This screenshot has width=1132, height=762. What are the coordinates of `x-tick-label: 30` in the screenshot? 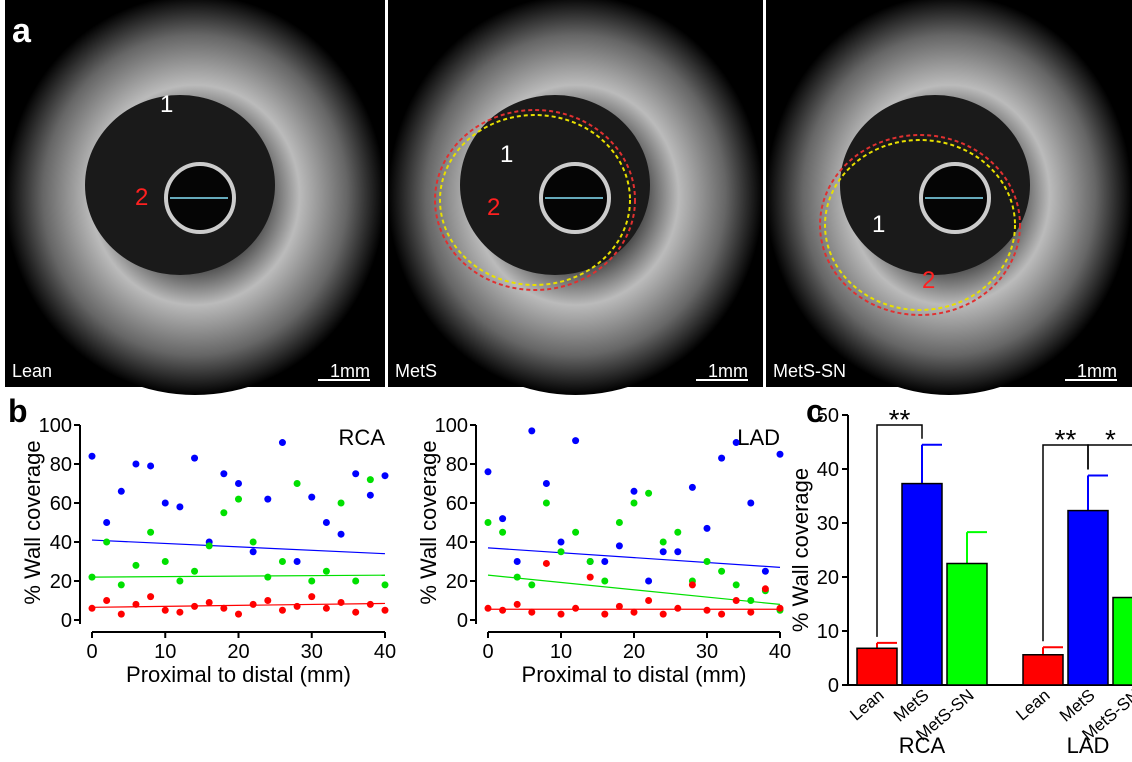 It's located at (312, 652).